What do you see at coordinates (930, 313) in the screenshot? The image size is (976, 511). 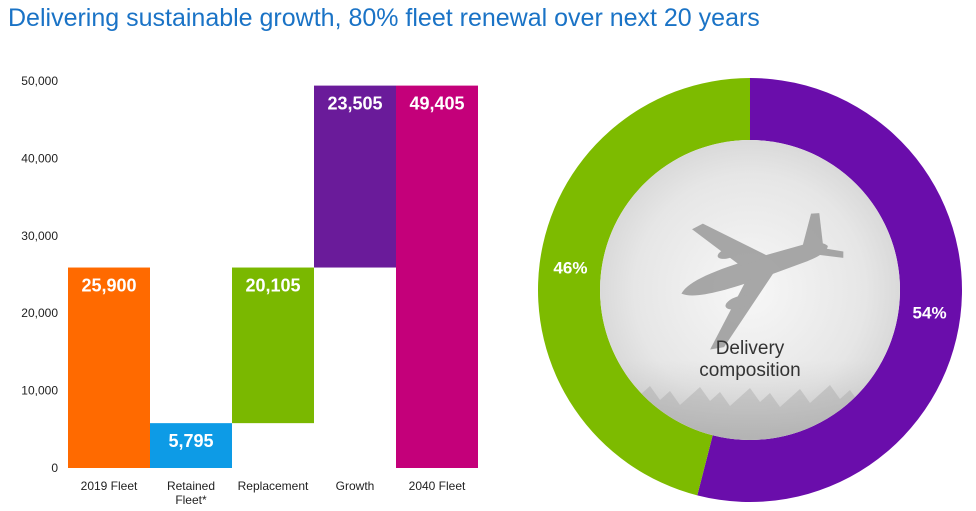 I see `slice-label: 54%` at bounding box center [930, 313].